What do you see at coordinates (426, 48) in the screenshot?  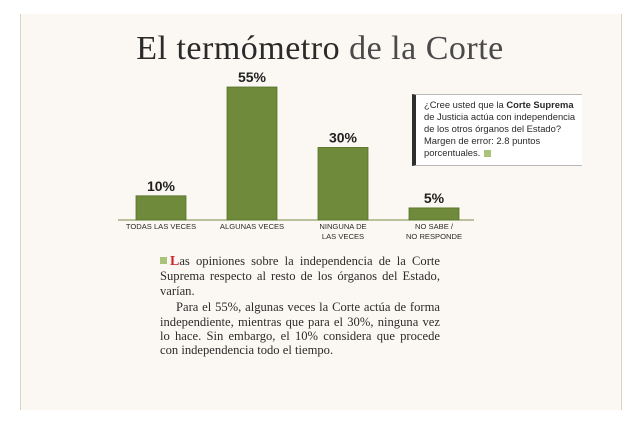 I see `chart-title-part2: de la Corte` at bounding box center [426, 48].